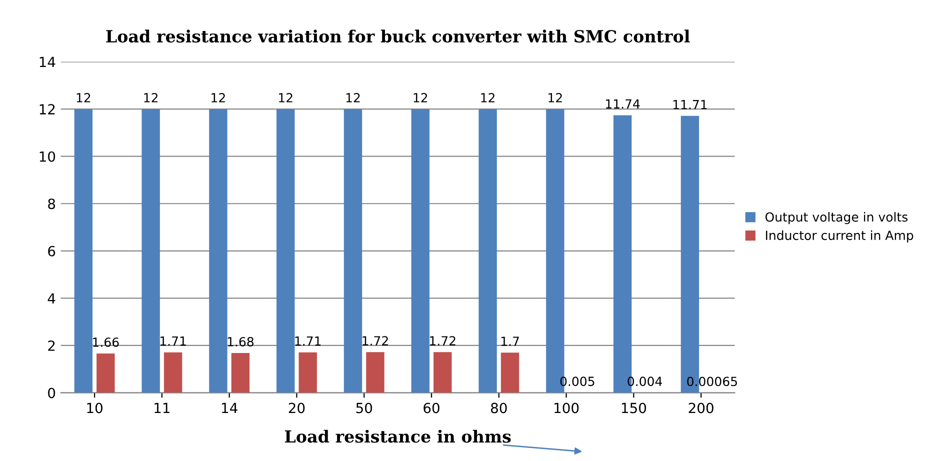  Describe the element at coordinates (241, 341) in the screenshot. I see `data-label: 1.68` at that location.